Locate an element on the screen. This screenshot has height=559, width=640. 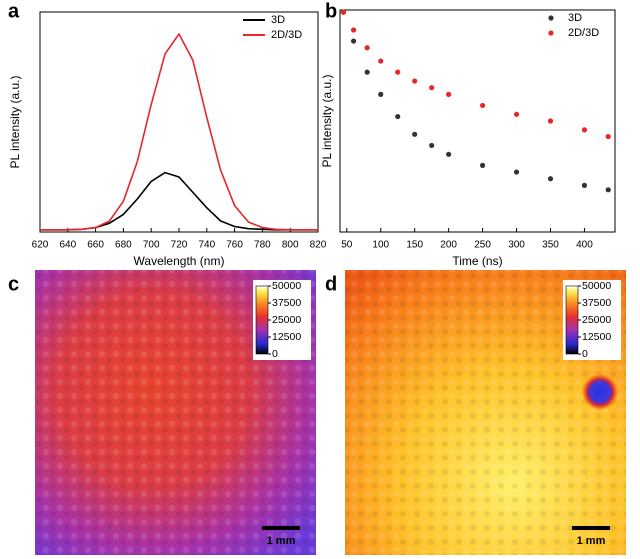
x-tick-label: 50 is located at coordinates (347, 245).